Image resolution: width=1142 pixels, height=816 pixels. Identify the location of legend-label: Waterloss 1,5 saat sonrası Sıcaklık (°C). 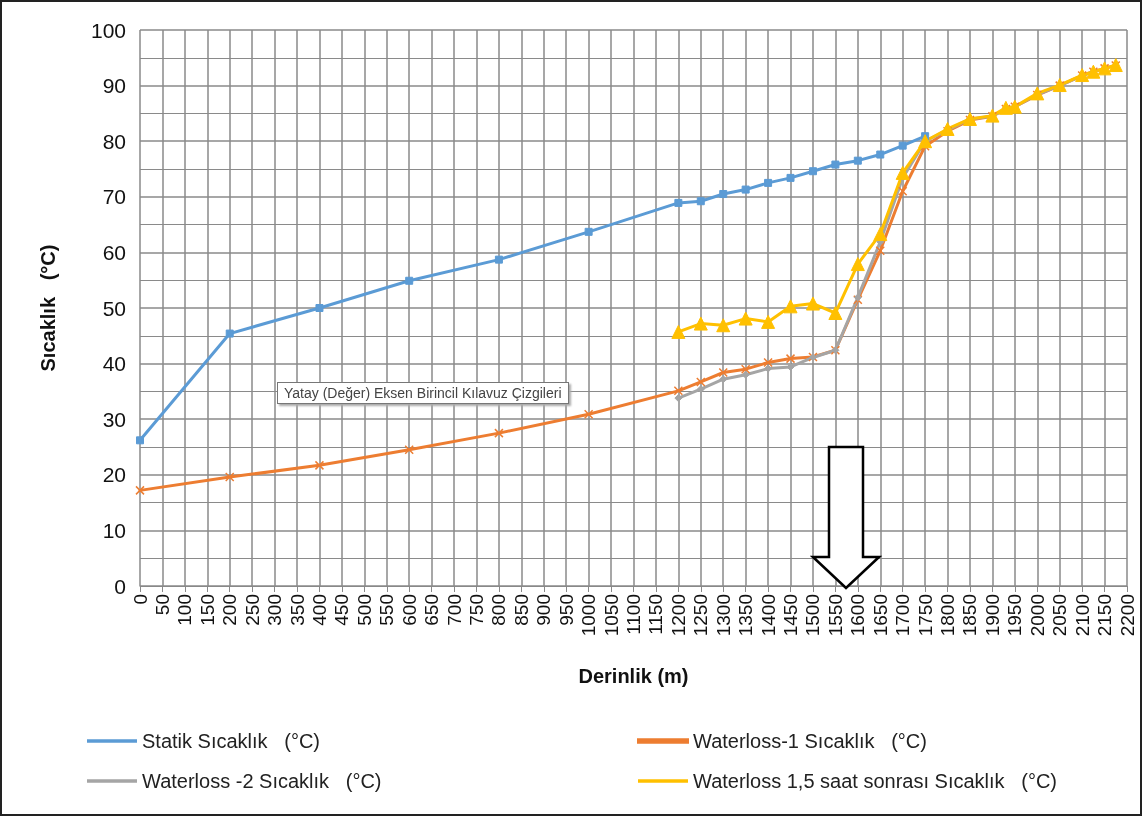
(875, 781).